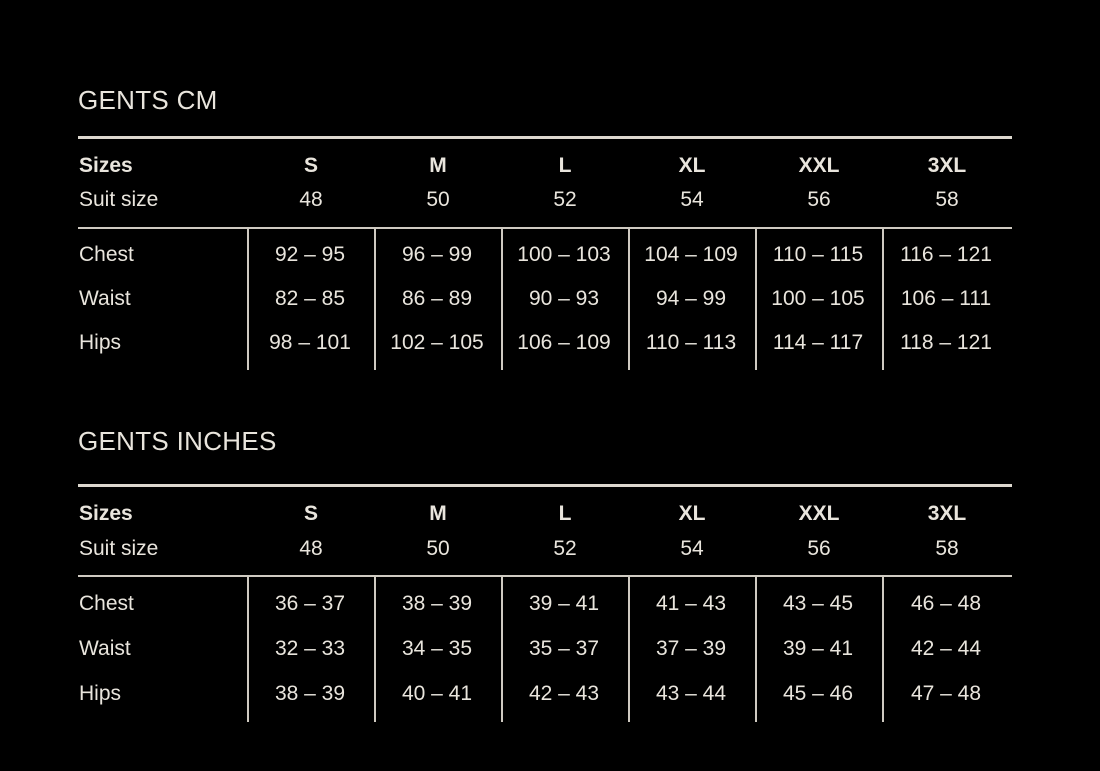 This screenshot has height=771, width=1100. What do you see at coordinates (691, 254) in the screenshot?
I see `measurement-cell: 104 – 109` at bounding box center [691, 254].